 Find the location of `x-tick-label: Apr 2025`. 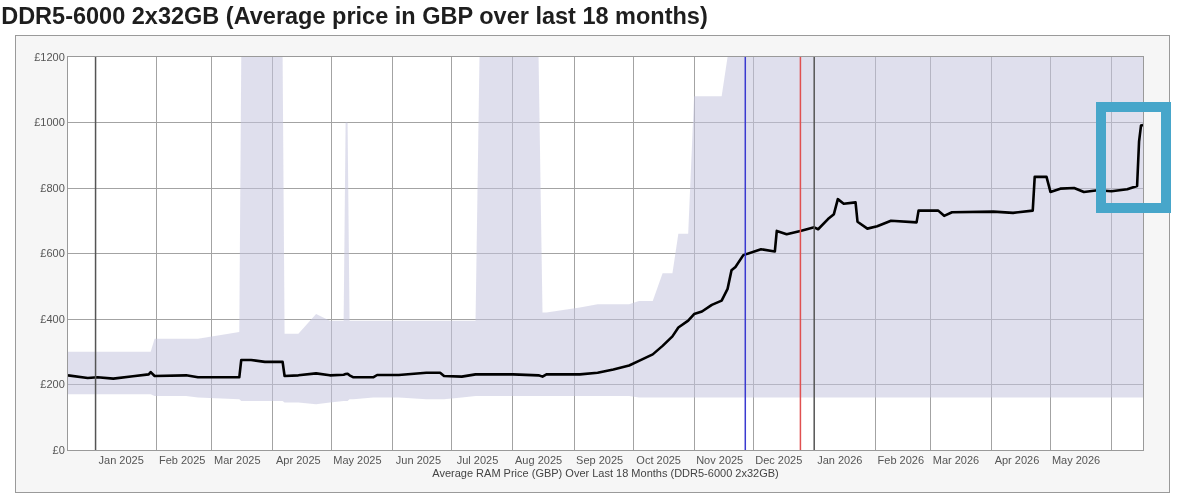

x-tick-label: Apr 2025 is located at coordinates (298, 460).